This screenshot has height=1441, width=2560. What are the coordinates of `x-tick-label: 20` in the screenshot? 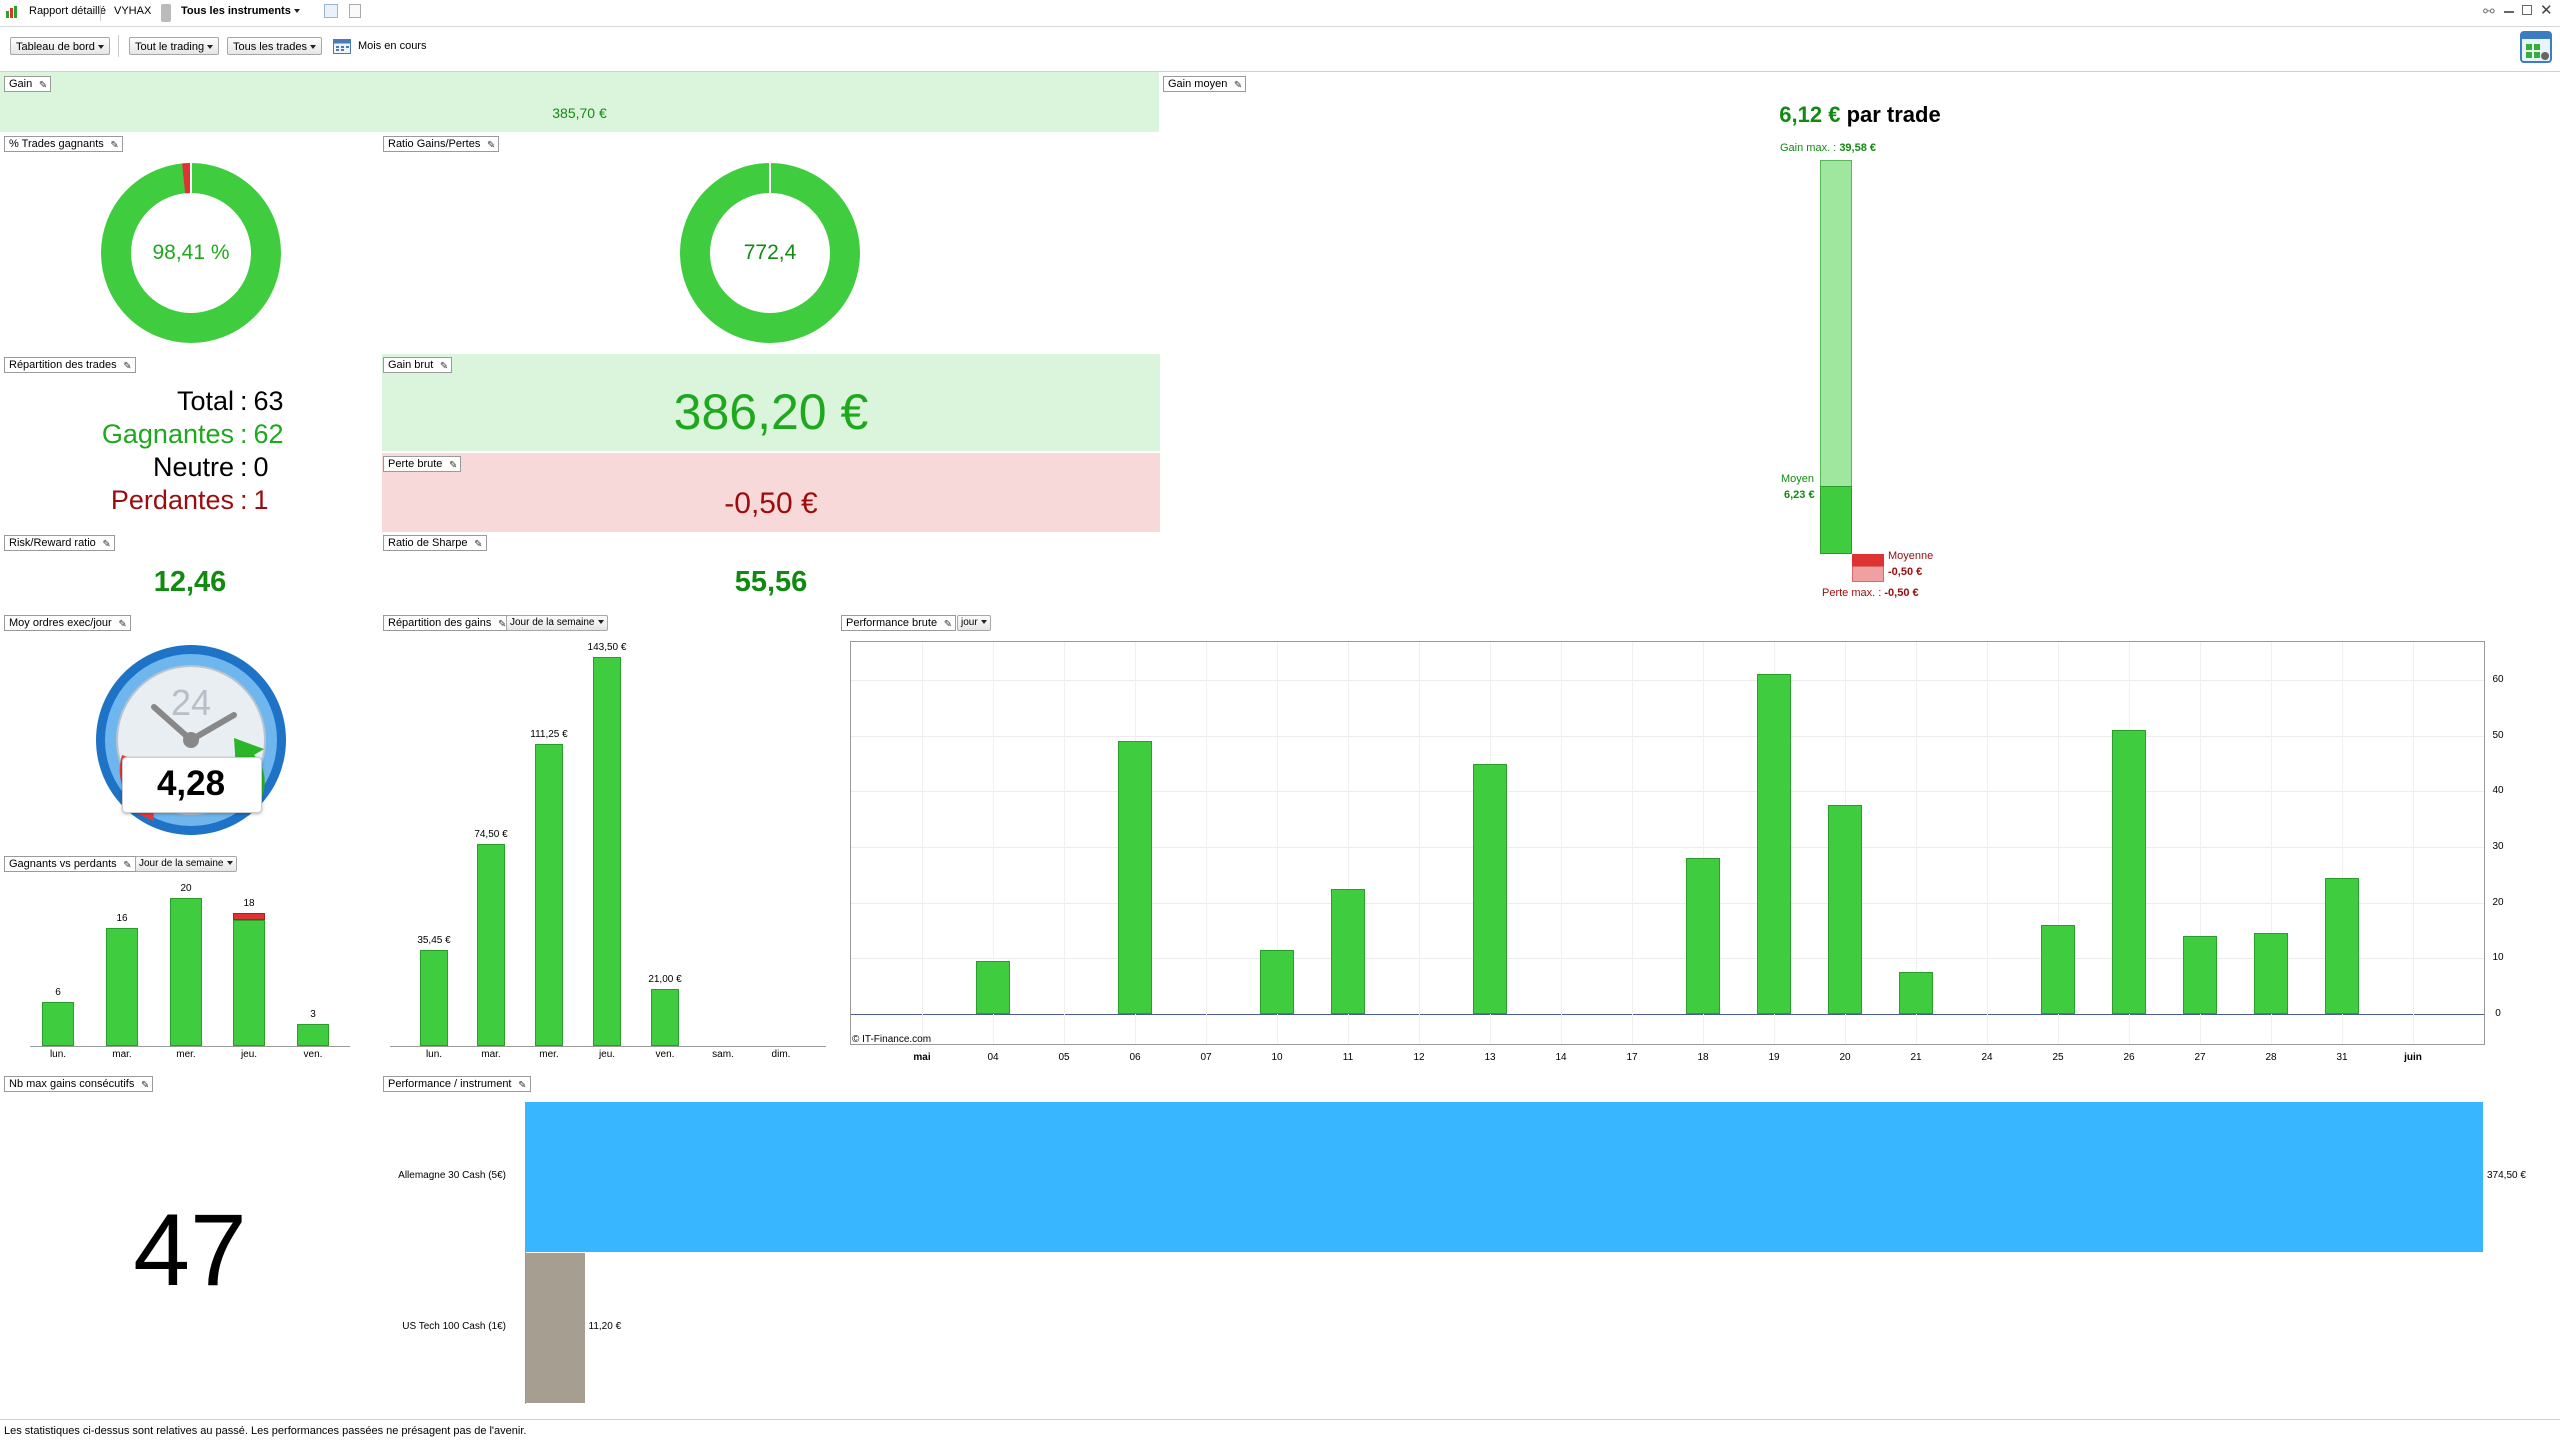 It's located at (1845, 1057).